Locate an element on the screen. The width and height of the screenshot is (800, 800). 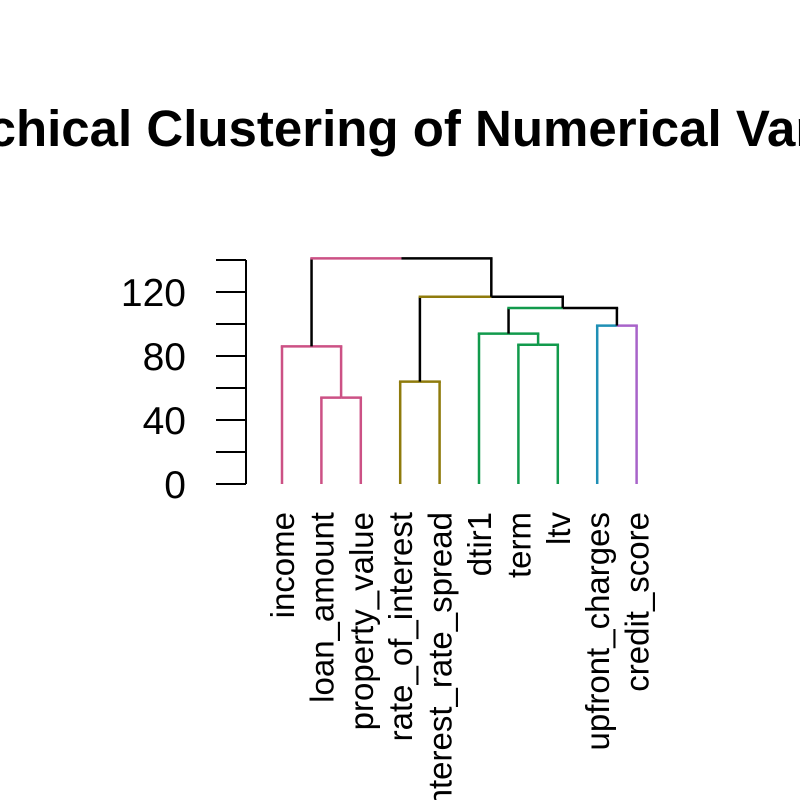
y-tick-label: 40 is located at coordinates (164, 421).